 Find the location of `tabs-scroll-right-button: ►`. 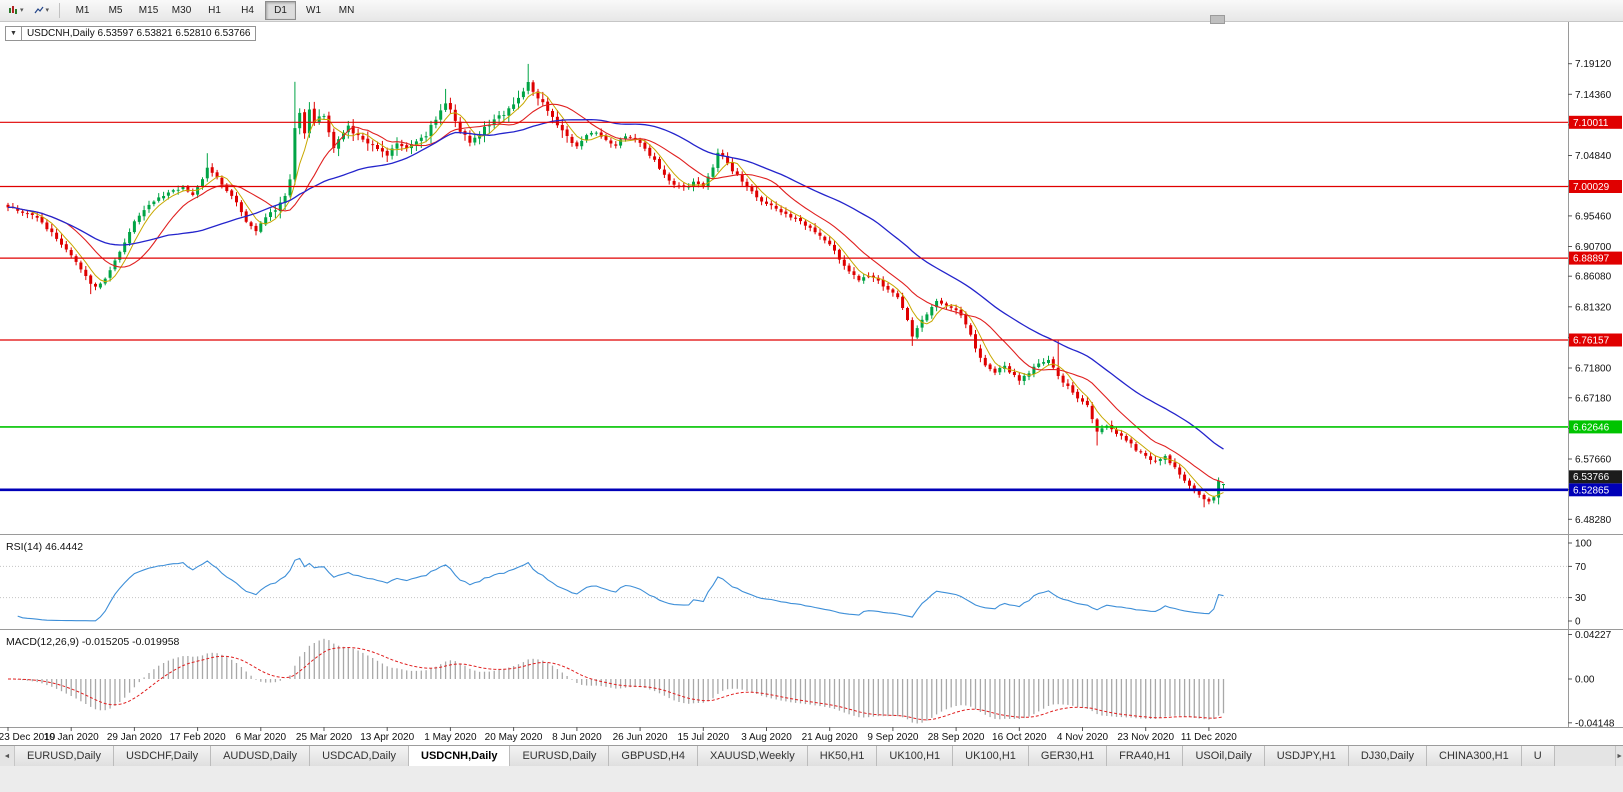

tabs-scroll-right-button: ► is located at coordinates (1619, 756).